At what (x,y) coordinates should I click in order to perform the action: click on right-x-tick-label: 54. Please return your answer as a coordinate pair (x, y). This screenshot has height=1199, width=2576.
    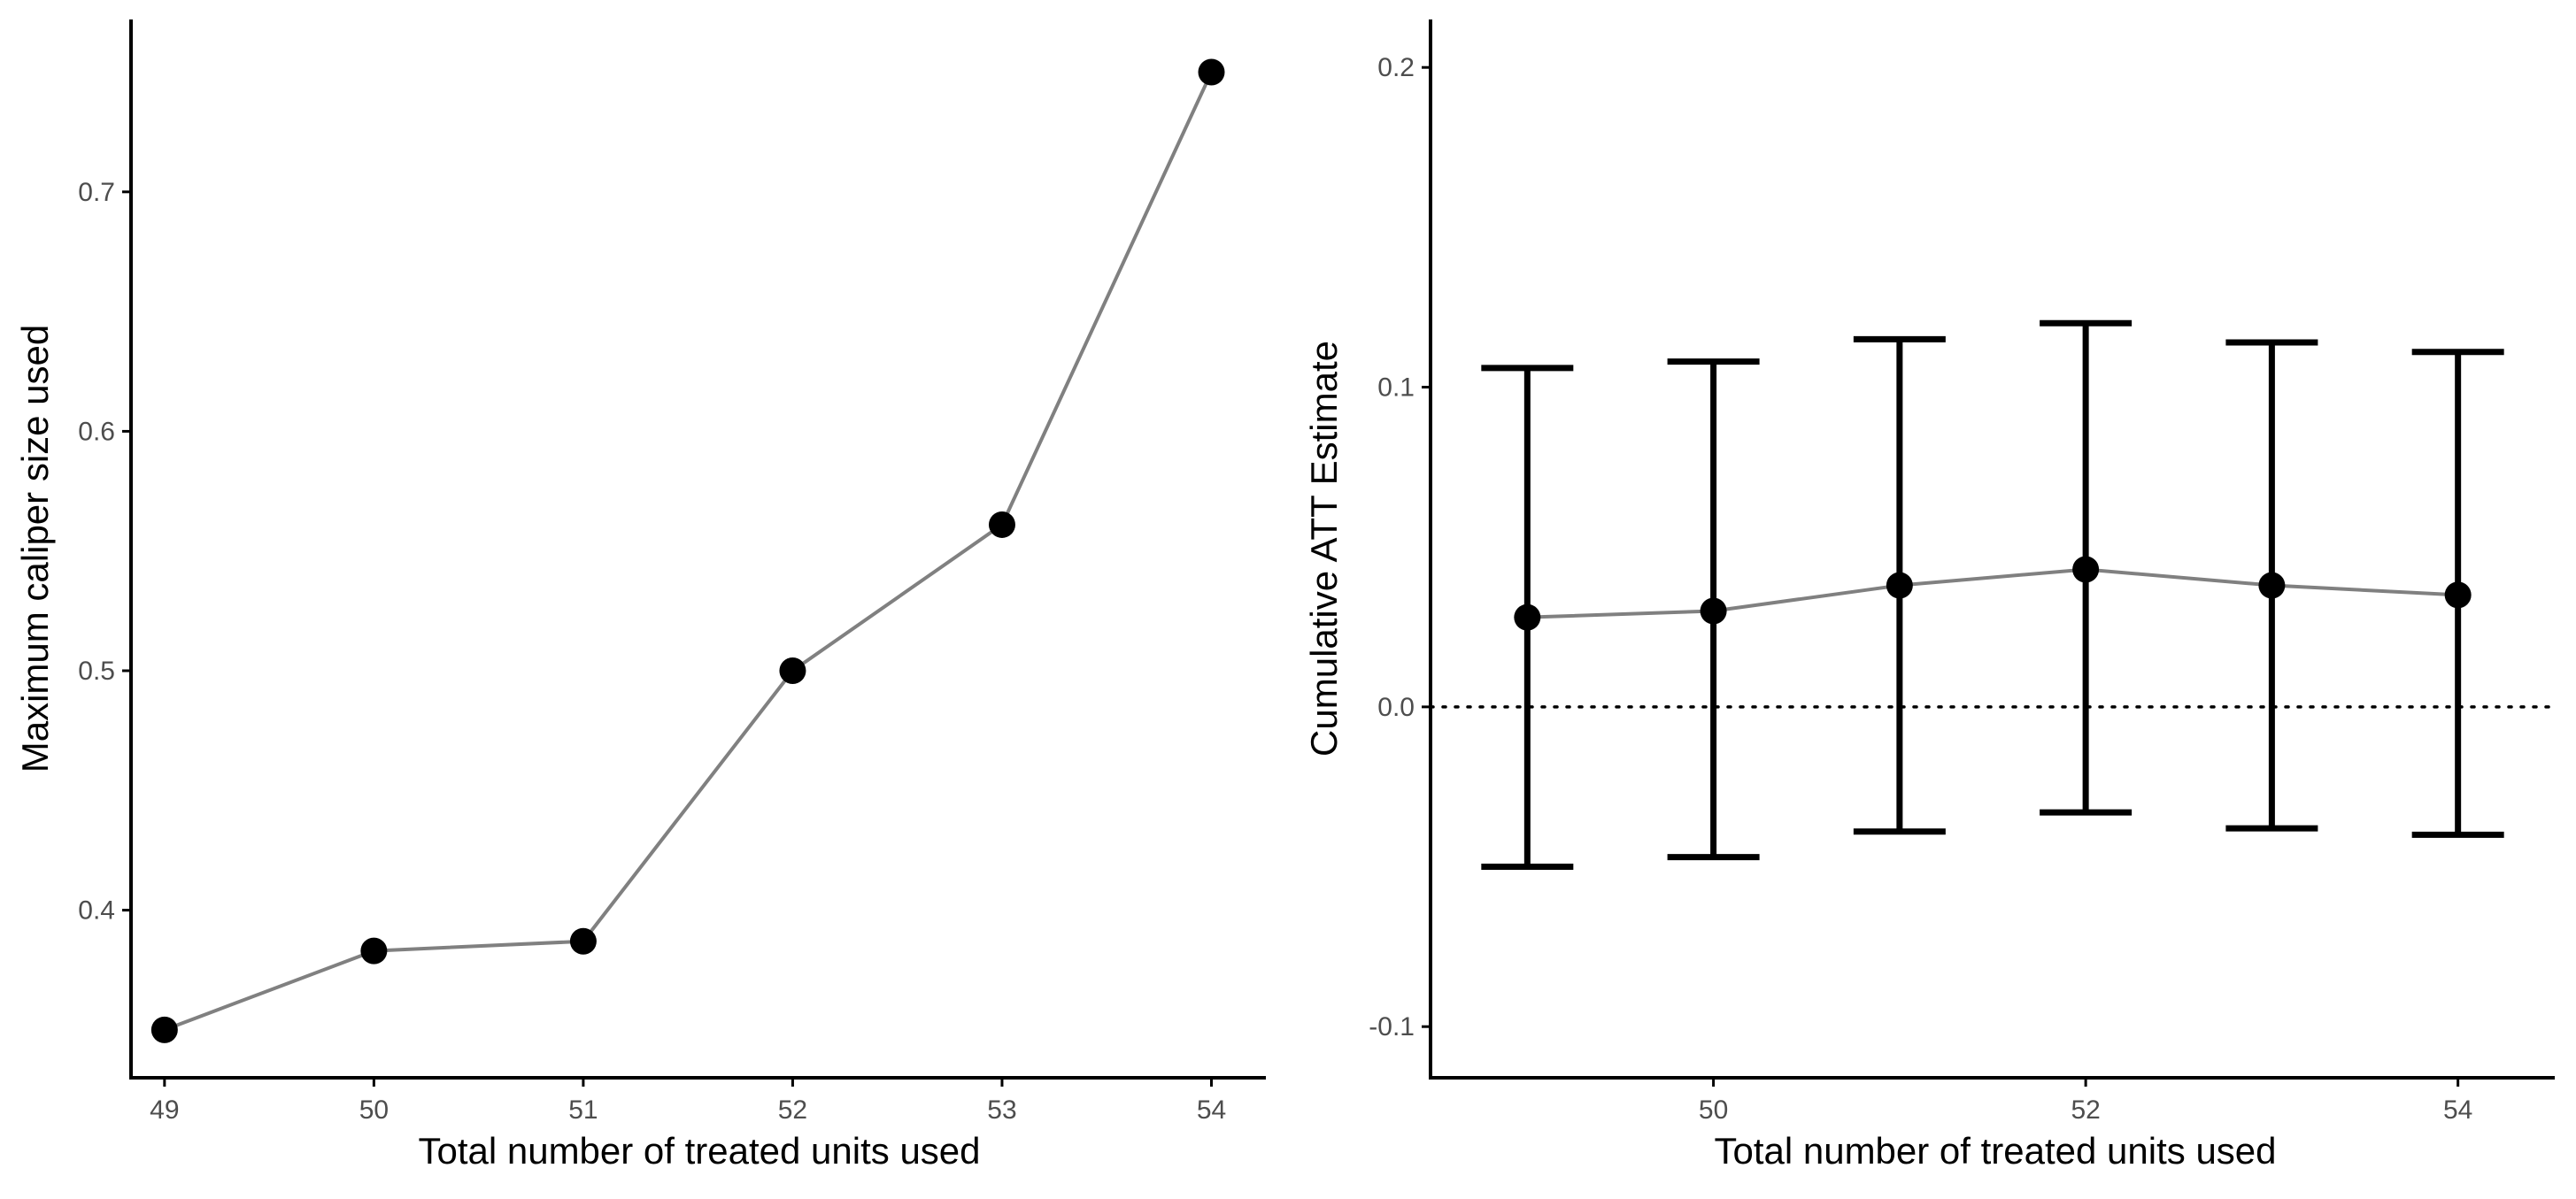
    Looking at the image, I should click on (2457, 1110).